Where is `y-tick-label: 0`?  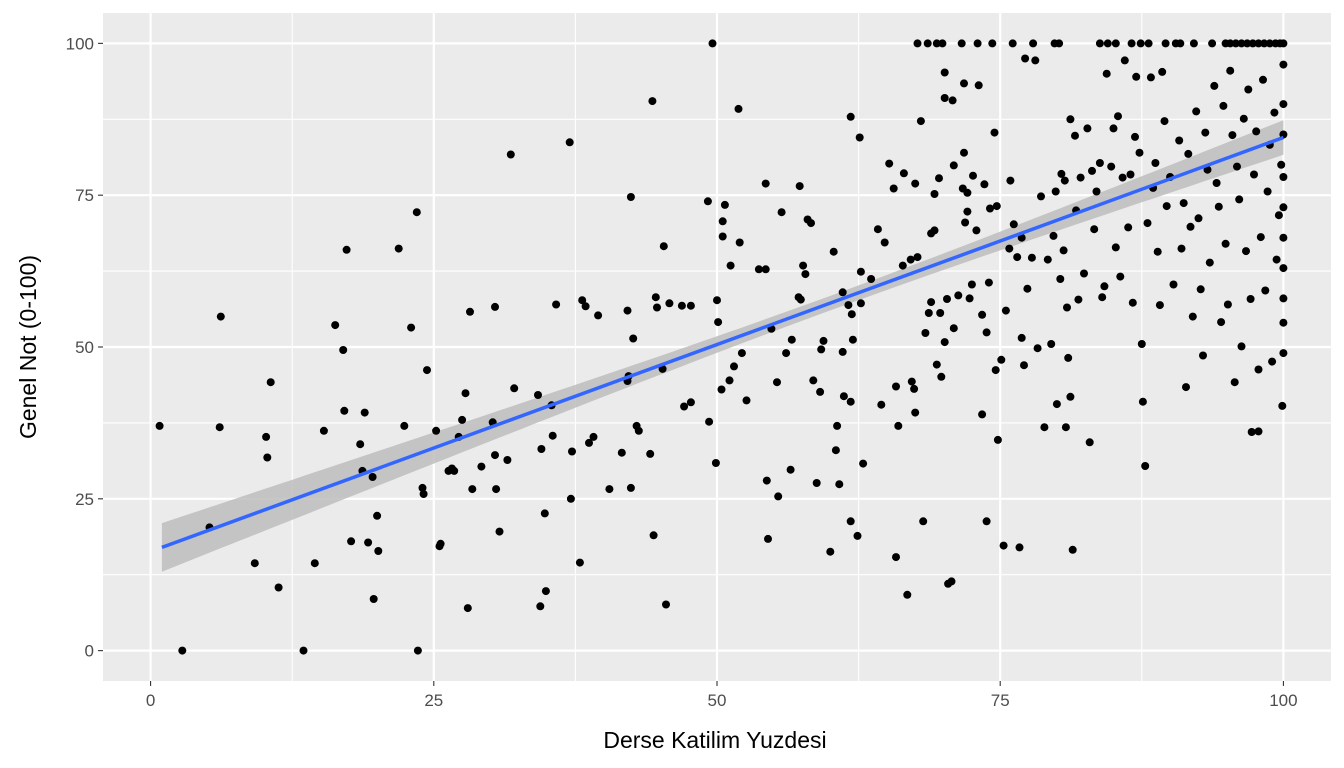
y-tick-label: 0 is located at coordinates (89, 651).